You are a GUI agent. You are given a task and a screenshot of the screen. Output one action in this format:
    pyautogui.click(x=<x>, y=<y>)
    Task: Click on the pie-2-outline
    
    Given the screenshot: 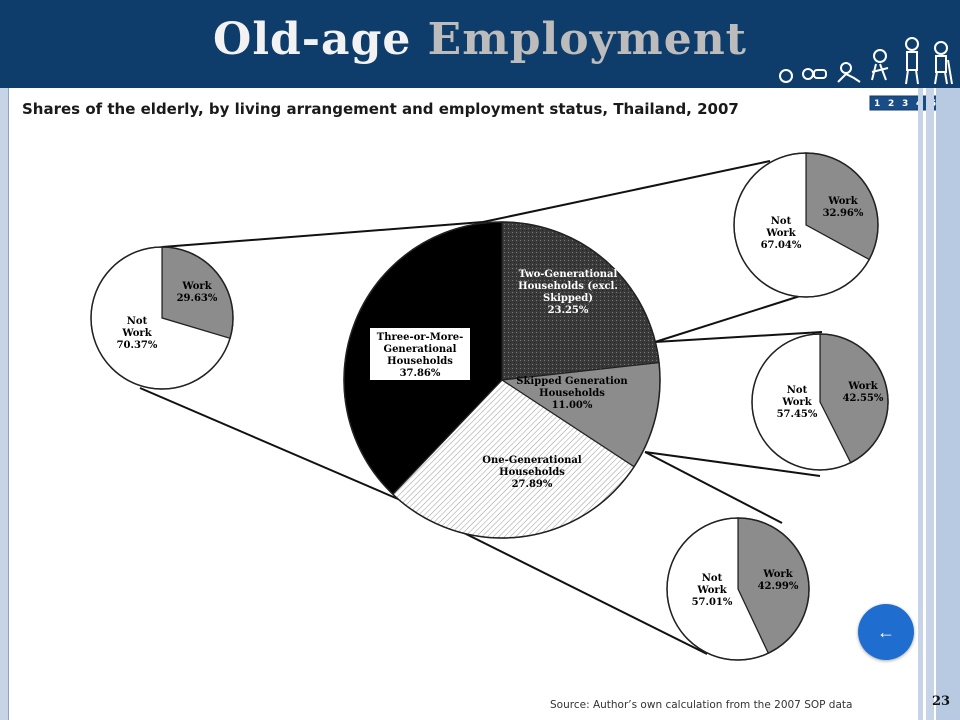 What is the action you would take?
    pyautogui.click(x=806, y=225)
    